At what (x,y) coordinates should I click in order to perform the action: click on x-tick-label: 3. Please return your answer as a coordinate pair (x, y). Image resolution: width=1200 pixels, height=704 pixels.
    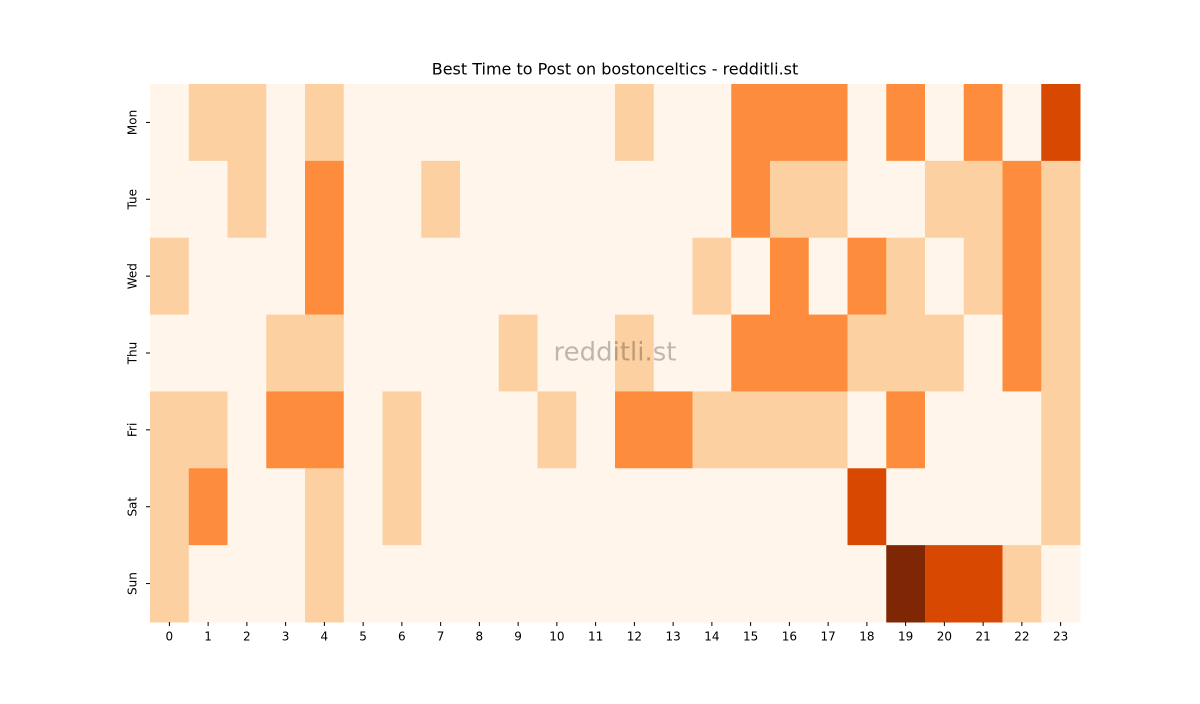
    Looking at the image, I should click on (286, 637).